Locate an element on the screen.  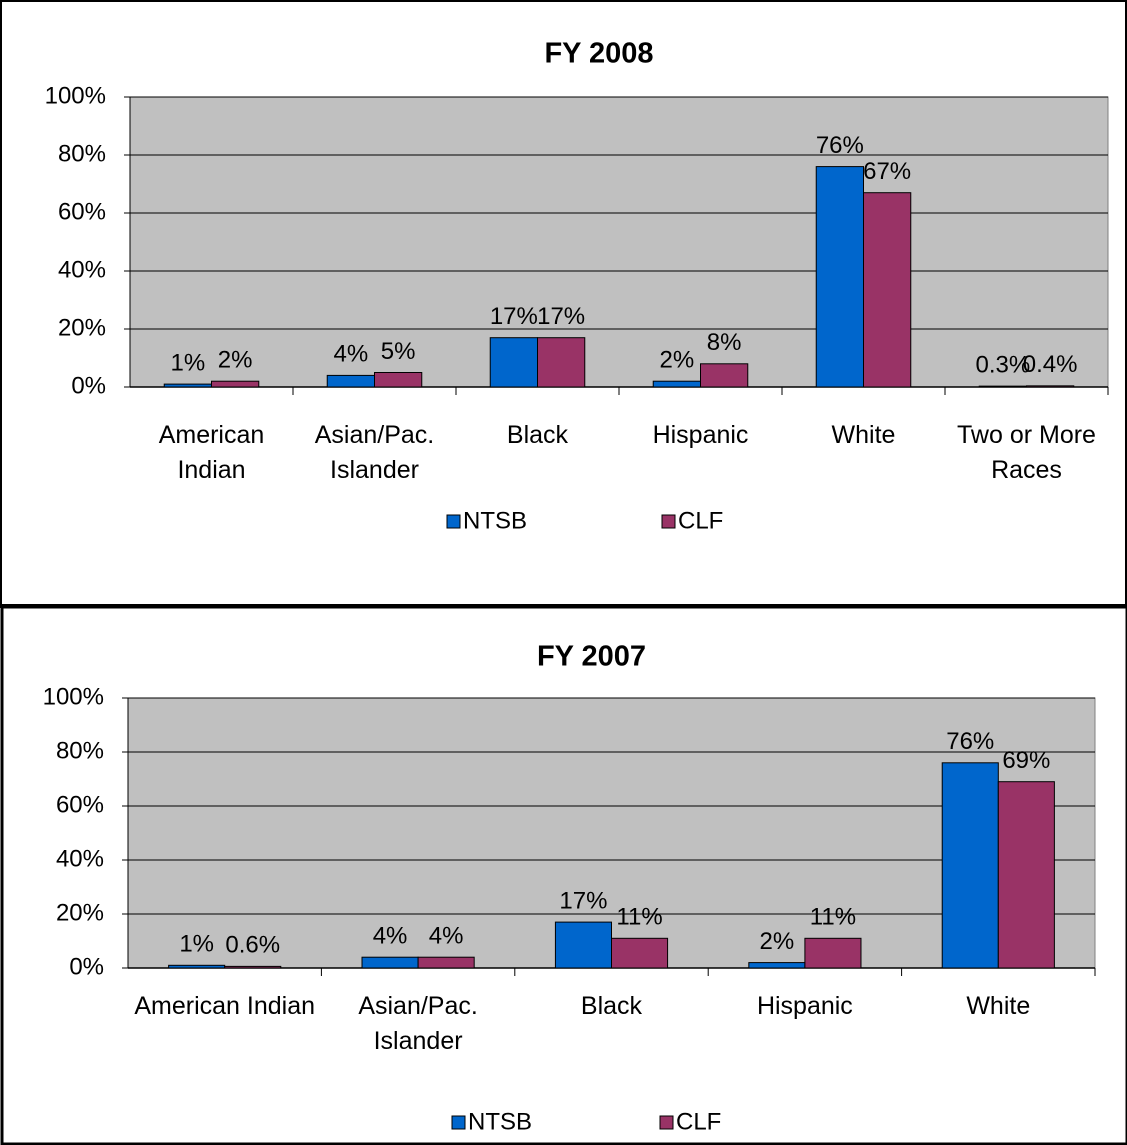
data-label: 0.6% is located at coordinates (252, 945).